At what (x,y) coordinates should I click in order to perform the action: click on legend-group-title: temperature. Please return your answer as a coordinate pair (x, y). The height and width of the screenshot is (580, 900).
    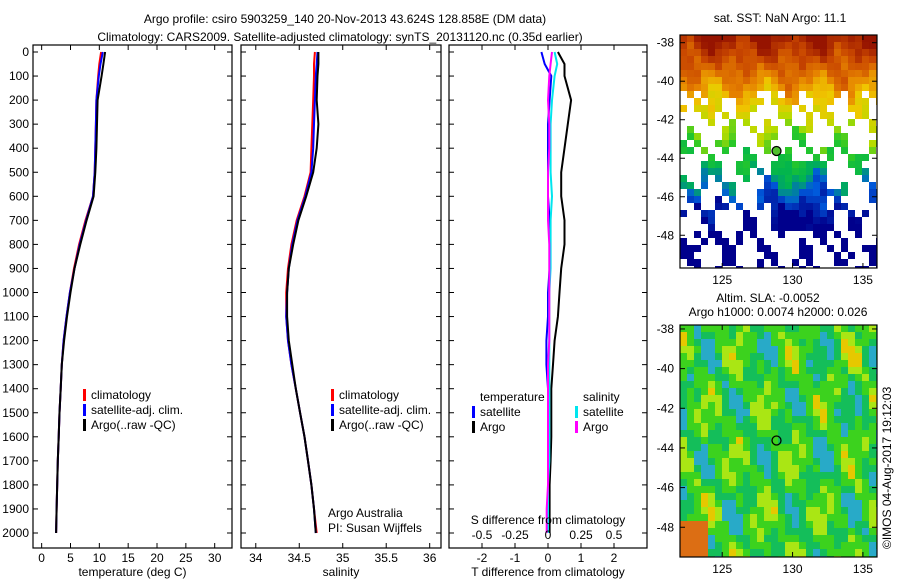
    Looking at the image, I should click on (512, 397).